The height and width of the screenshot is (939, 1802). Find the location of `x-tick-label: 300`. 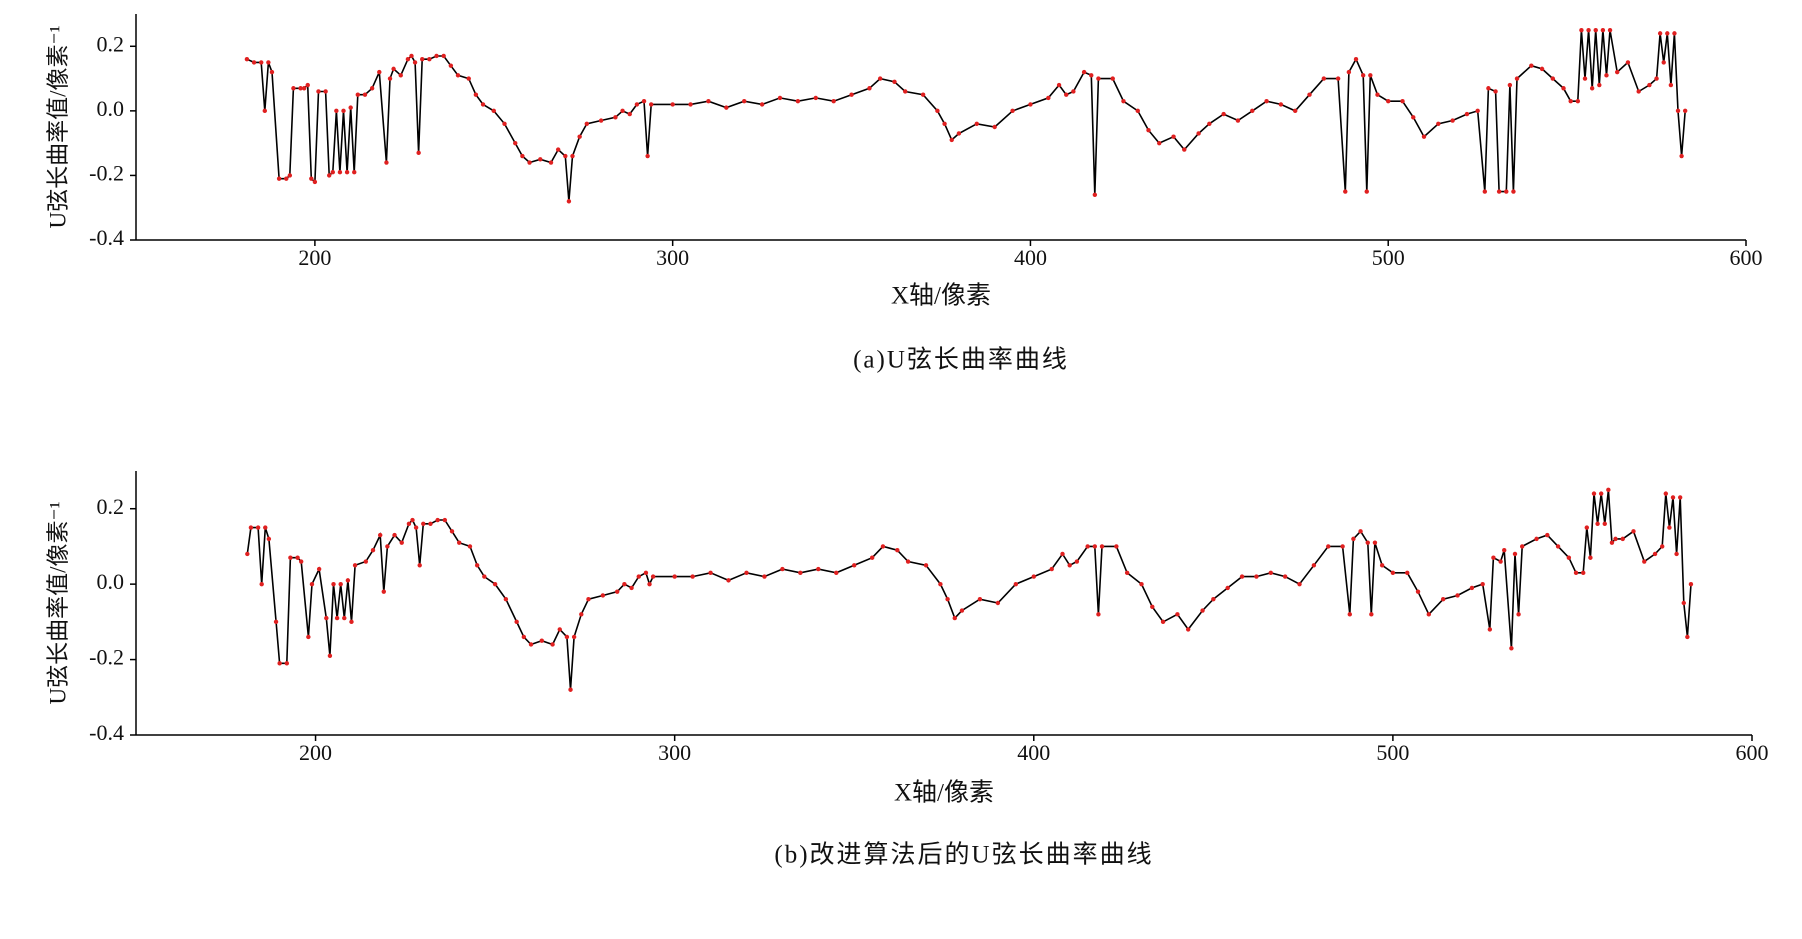

x-tick-label: 300 is located at coordinates (674, 752).